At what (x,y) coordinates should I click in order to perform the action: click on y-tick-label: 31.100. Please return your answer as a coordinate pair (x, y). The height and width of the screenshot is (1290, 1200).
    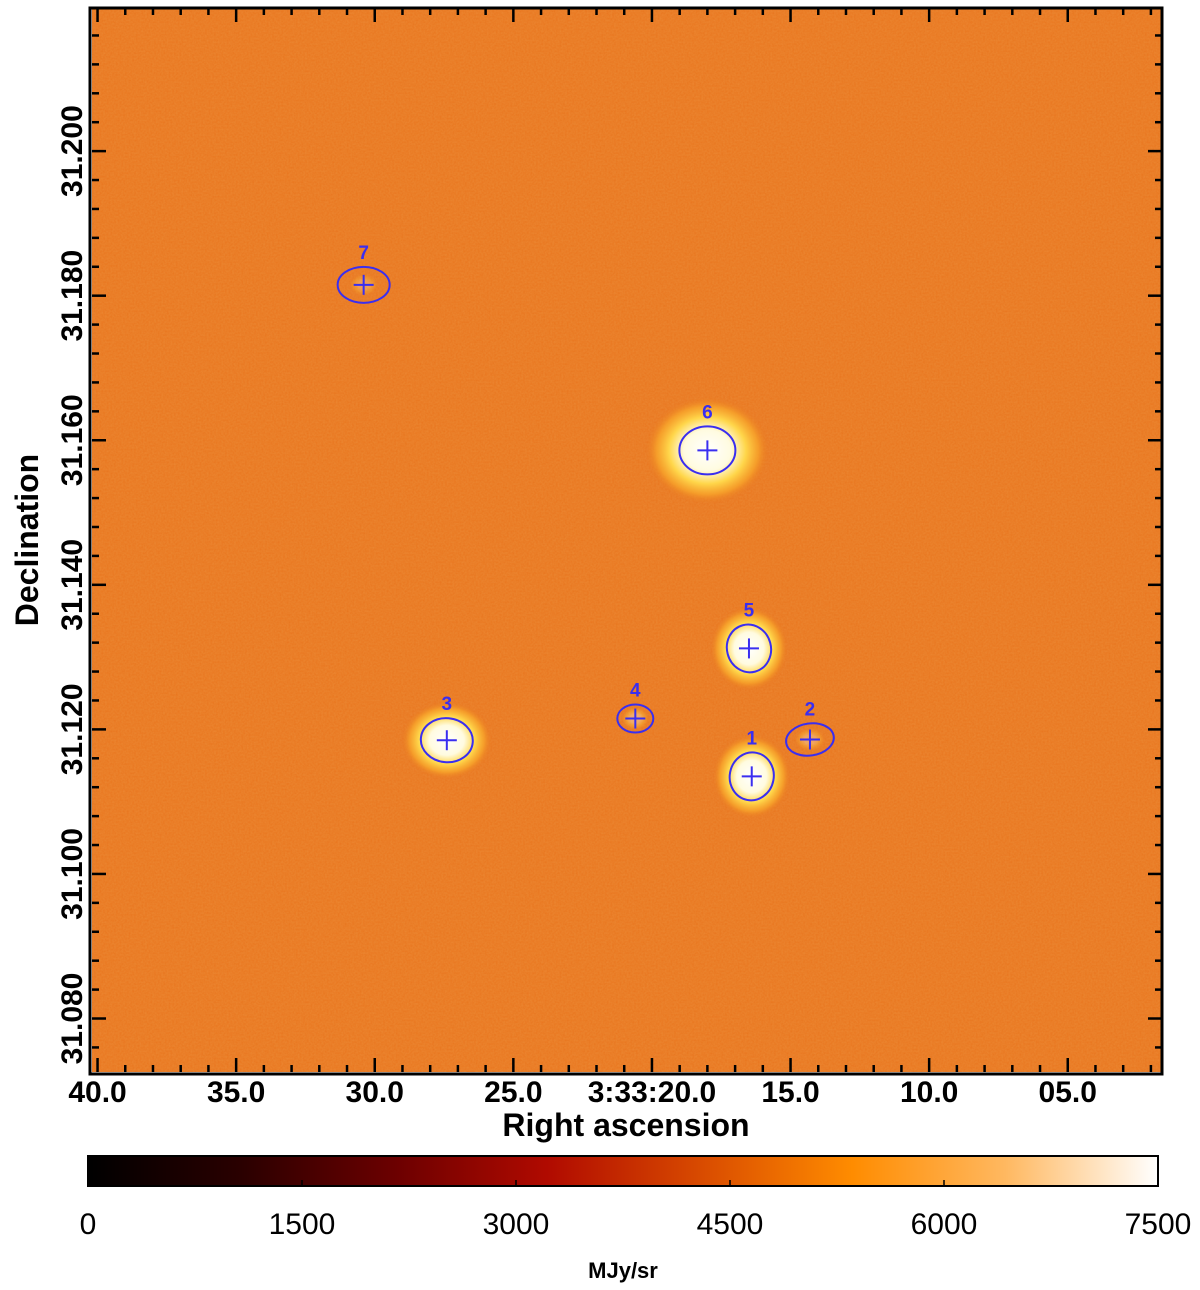
    Looking at the image, I should click on (72, 874).